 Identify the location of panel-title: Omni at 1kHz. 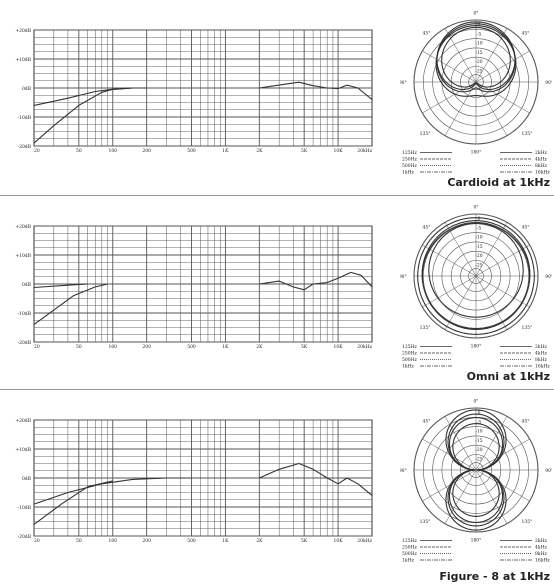
(508, 376).